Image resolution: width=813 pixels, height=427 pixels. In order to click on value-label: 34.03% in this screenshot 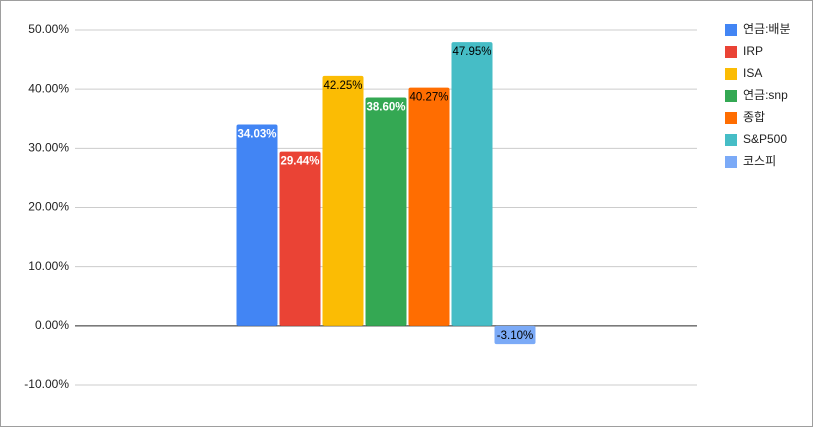, I will do `click(256, 135)`.